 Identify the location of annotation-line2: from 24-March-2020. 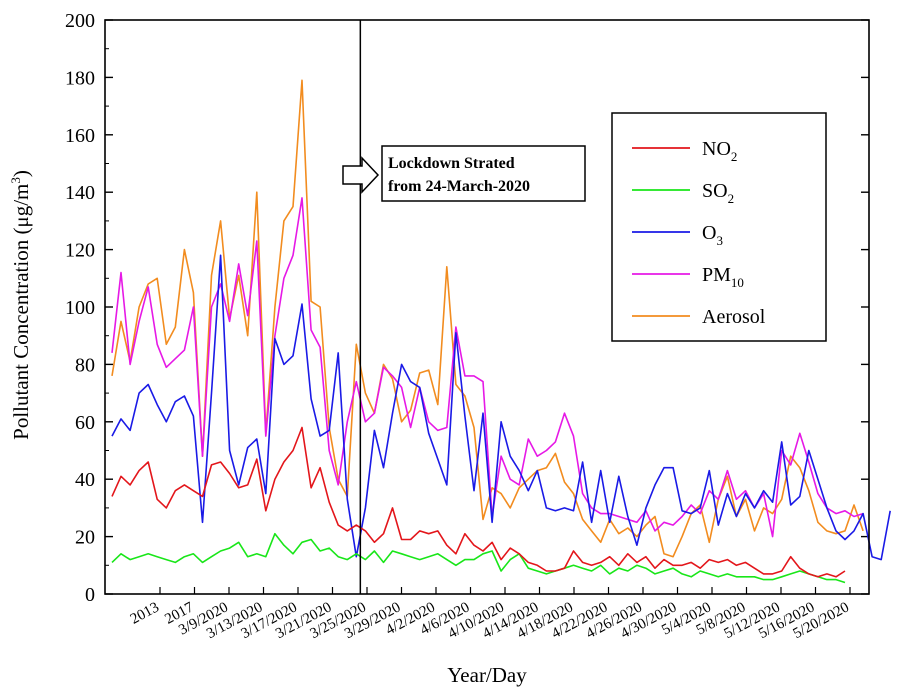
(459, 186).